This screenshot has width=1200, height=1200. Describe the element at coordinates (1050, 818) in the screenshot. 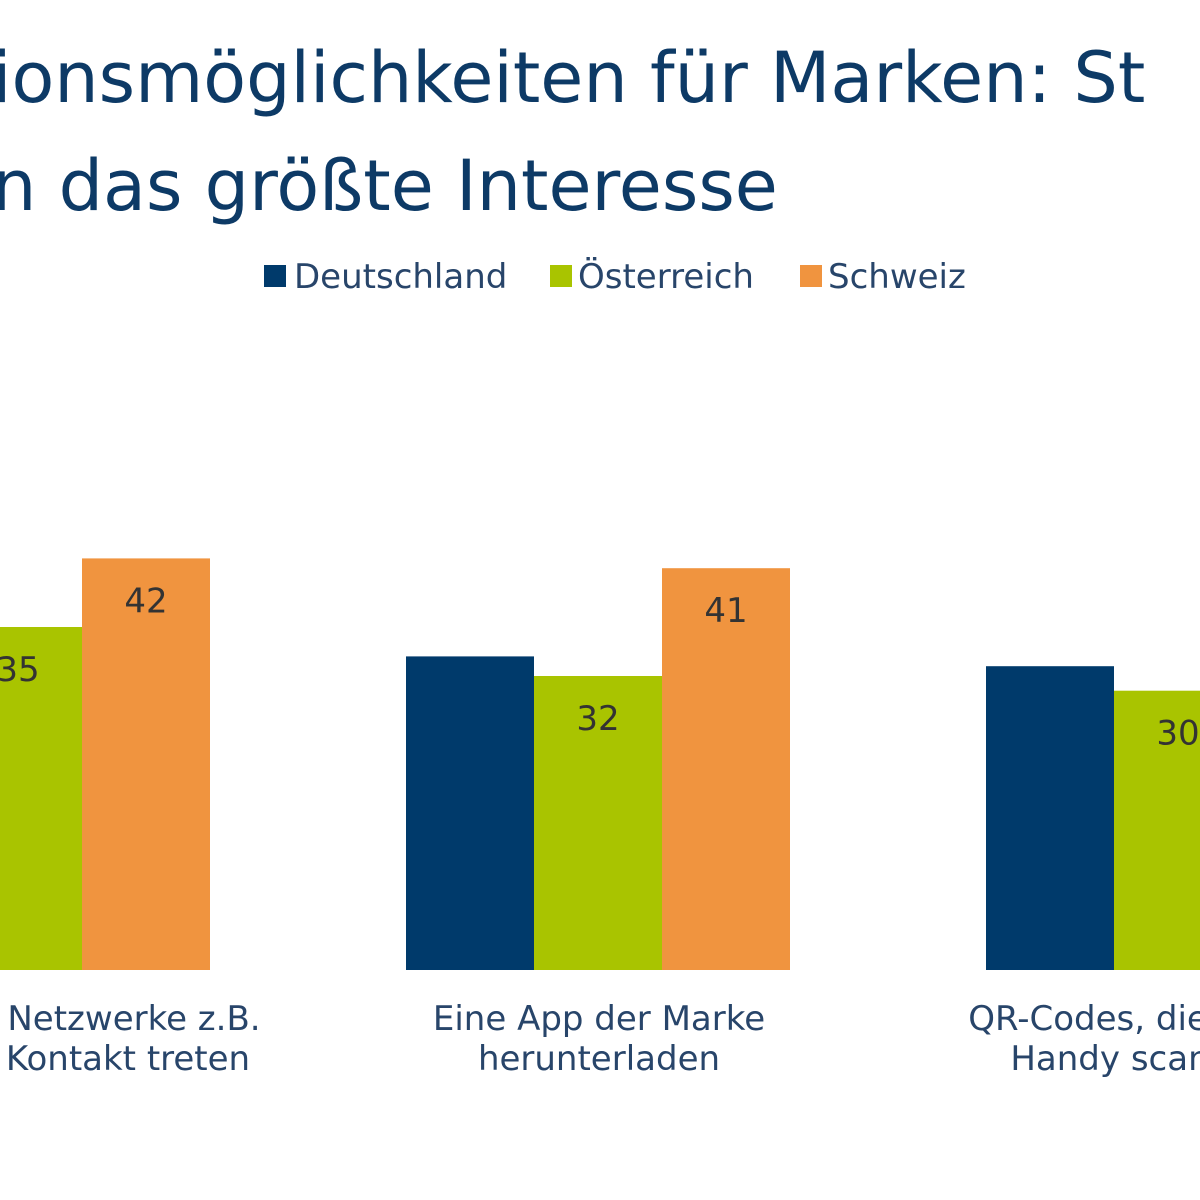

I see `bar-deutschland-qr-codes` at that location.